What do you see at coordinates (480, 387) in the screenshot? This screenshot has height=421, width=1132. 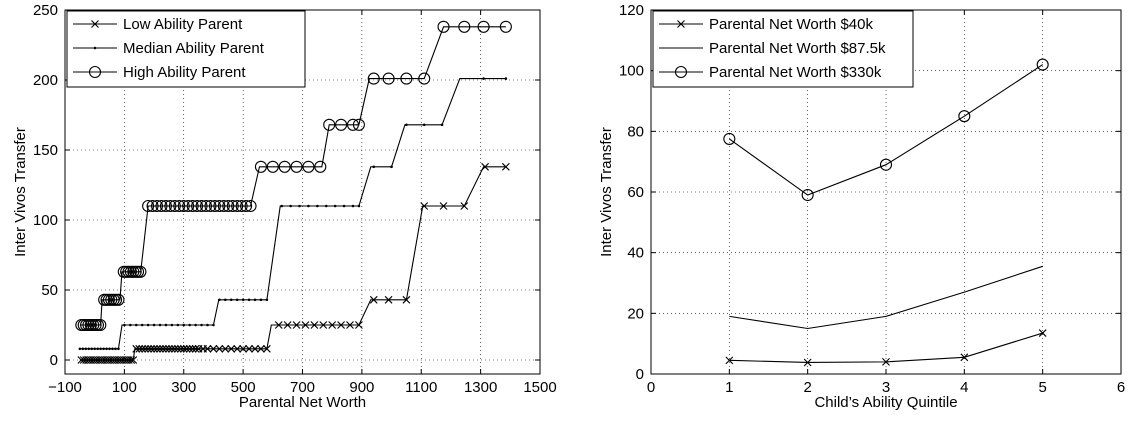 I see `x-tick-label: 1300` at bounding box center [480, 387].